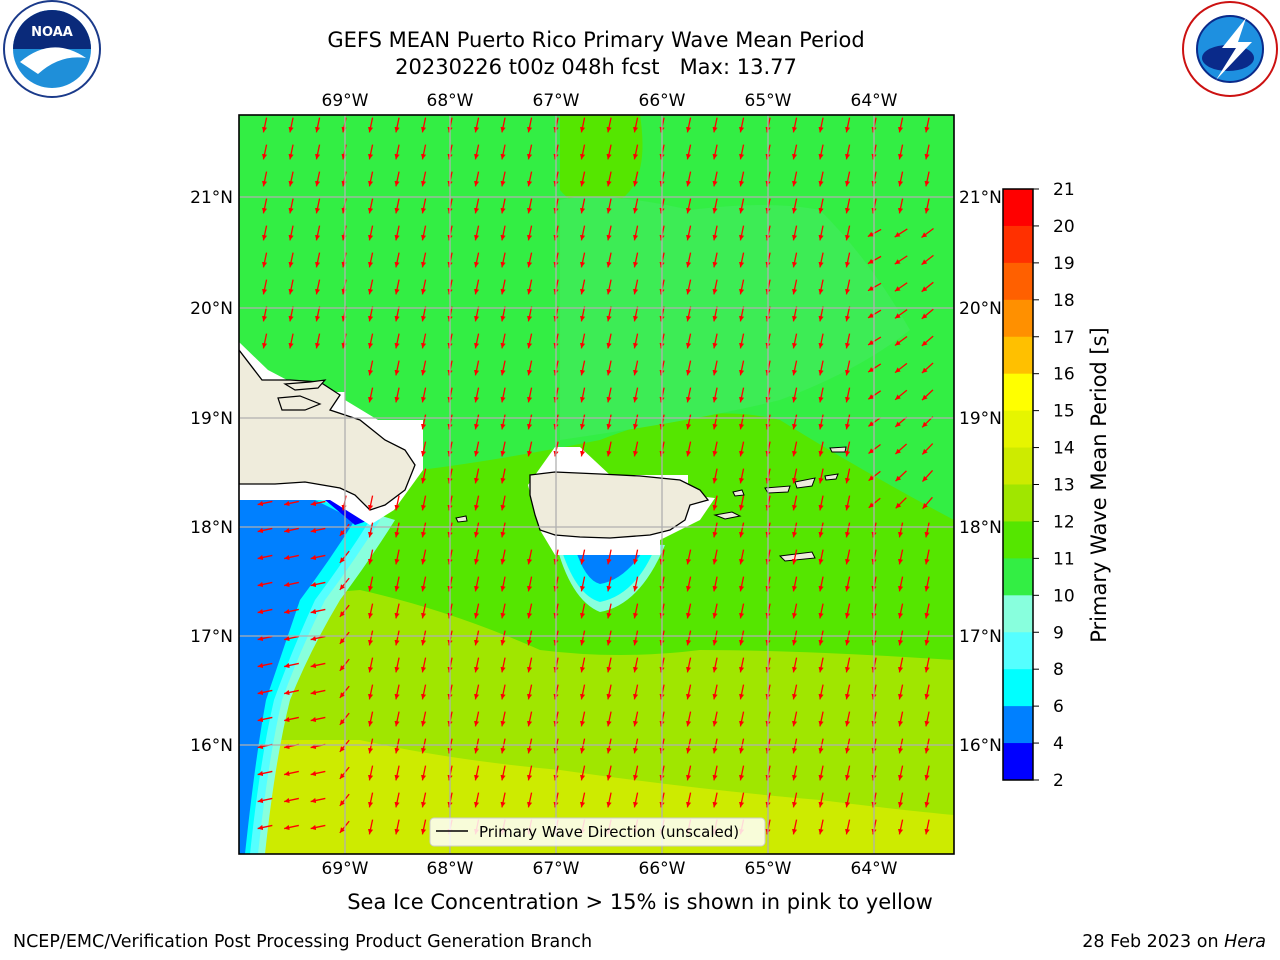 The image size is (1280, 960). What do you see at coordinates (1064, 227) in the screenshot?
I see `colorbar-tick-label: 20` at bounding box center [1064, 227].